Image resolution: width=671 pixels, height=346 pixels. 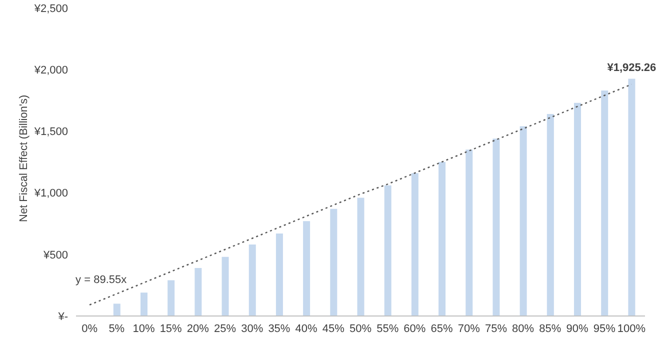 I want to click on y-tick-label: ¥500, so click(x=55, y=255).